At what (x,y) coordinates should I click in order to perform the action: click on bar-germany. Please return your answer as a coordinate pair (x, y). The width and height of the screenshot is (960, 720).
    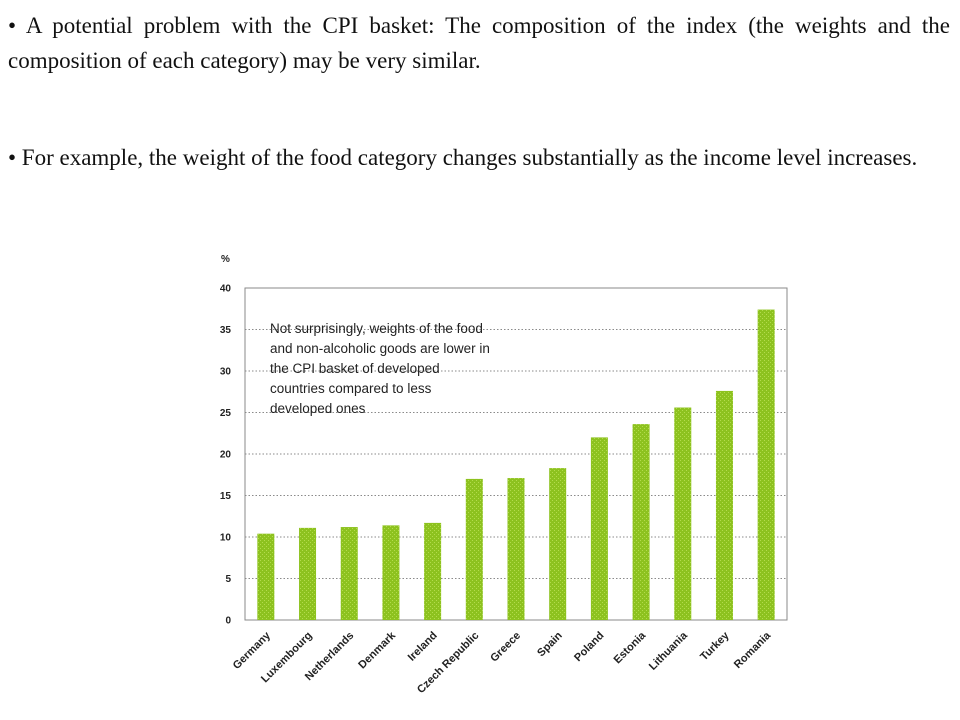
    Looking at the image, I should click on (266, 576).